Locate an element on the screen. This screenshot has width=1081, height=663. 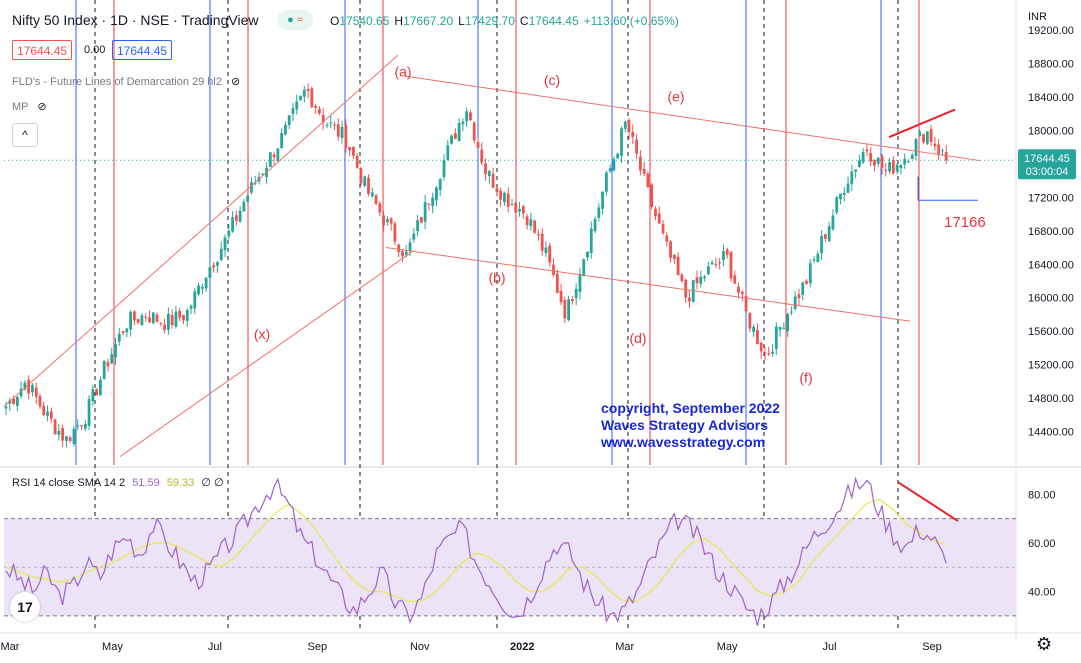
last-price-tag is located at coordinates (1047, 164).